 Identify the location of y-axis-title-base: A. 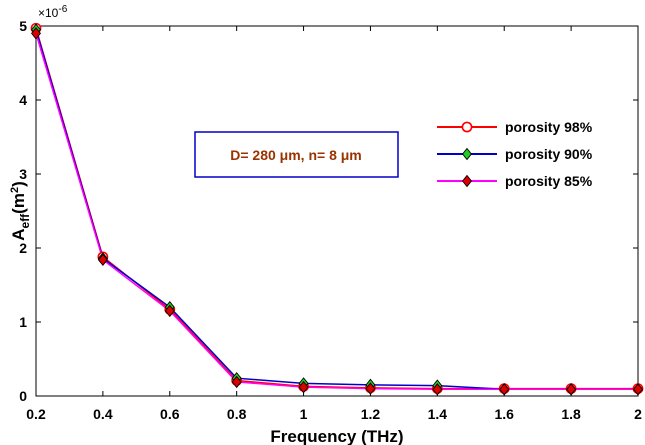
(18, 234).